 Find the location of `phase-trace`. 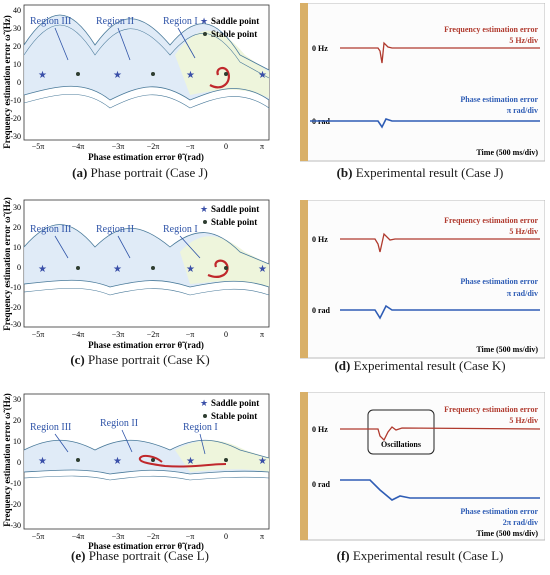

phase-trace is located at coordinates (440, 312).